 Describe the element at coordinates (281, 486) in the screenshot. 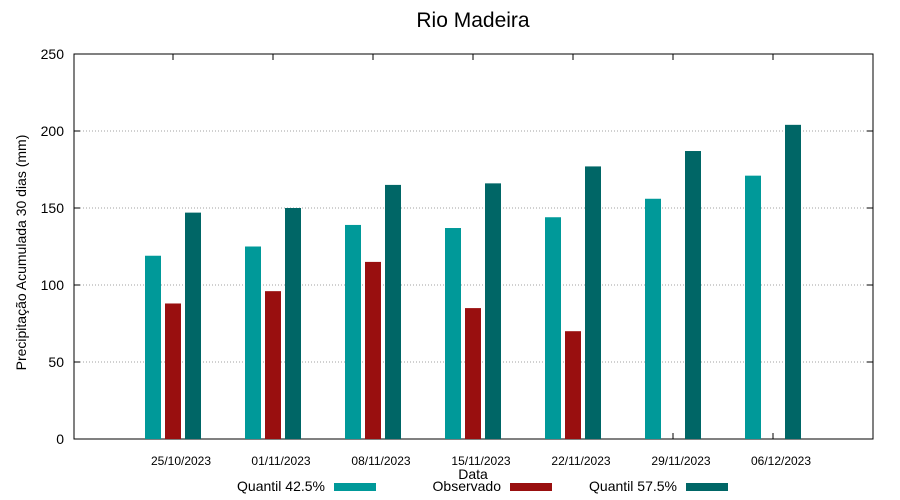

I see `legend-label: Quantil 42.5%` at that location.